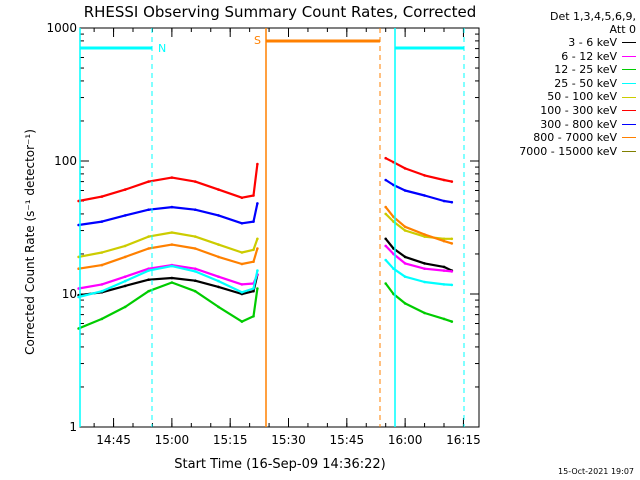  Describe the element at coordinates (560, 57) in the screenshot. I see `legend-entry: 6 - 12 keV` at that location.